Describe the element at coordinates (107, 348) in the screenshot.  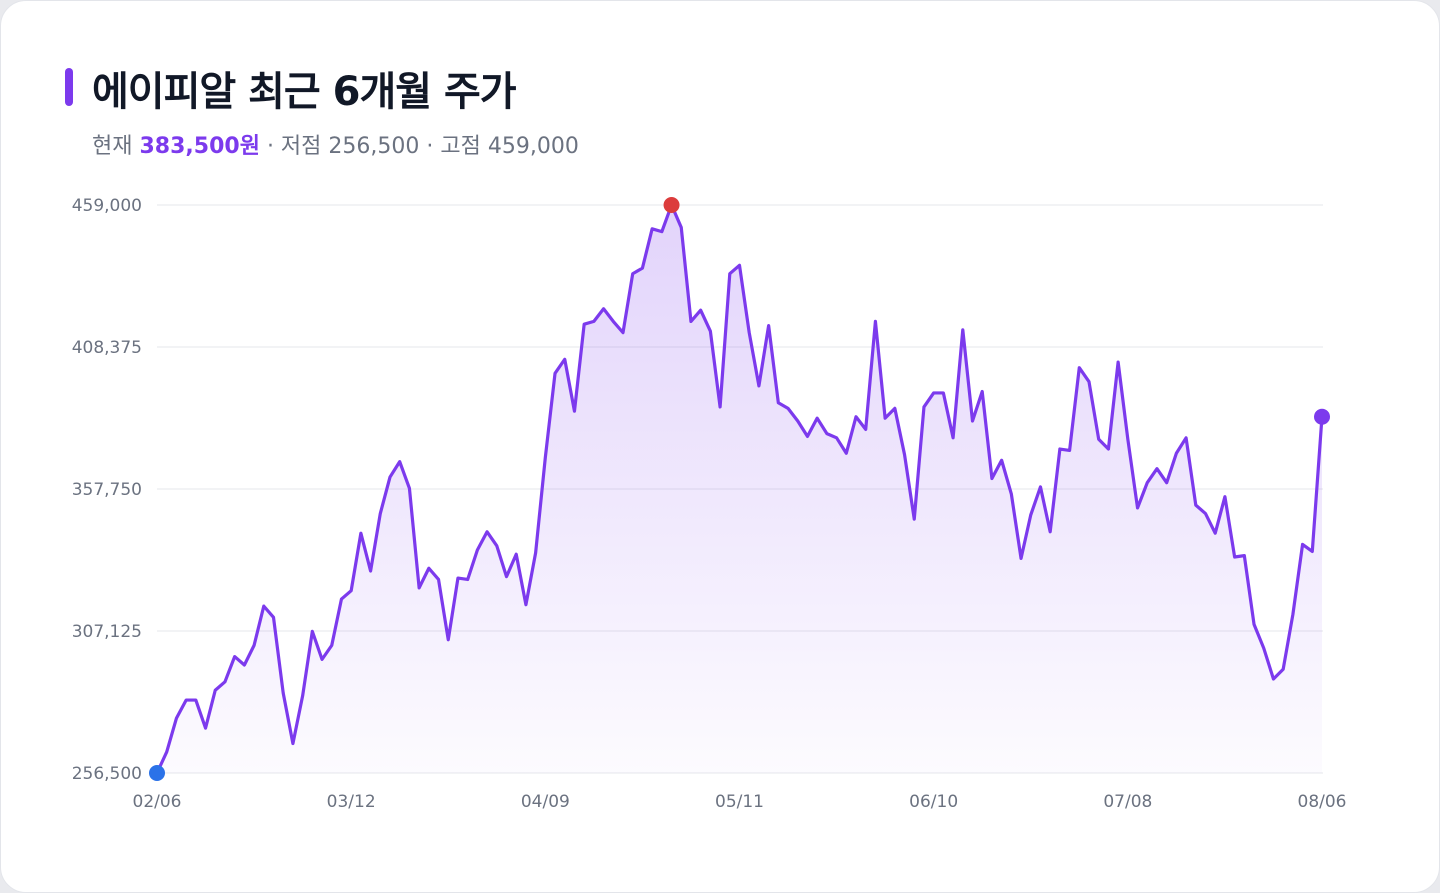
I see `y-tick-label: 408,375` at that location.